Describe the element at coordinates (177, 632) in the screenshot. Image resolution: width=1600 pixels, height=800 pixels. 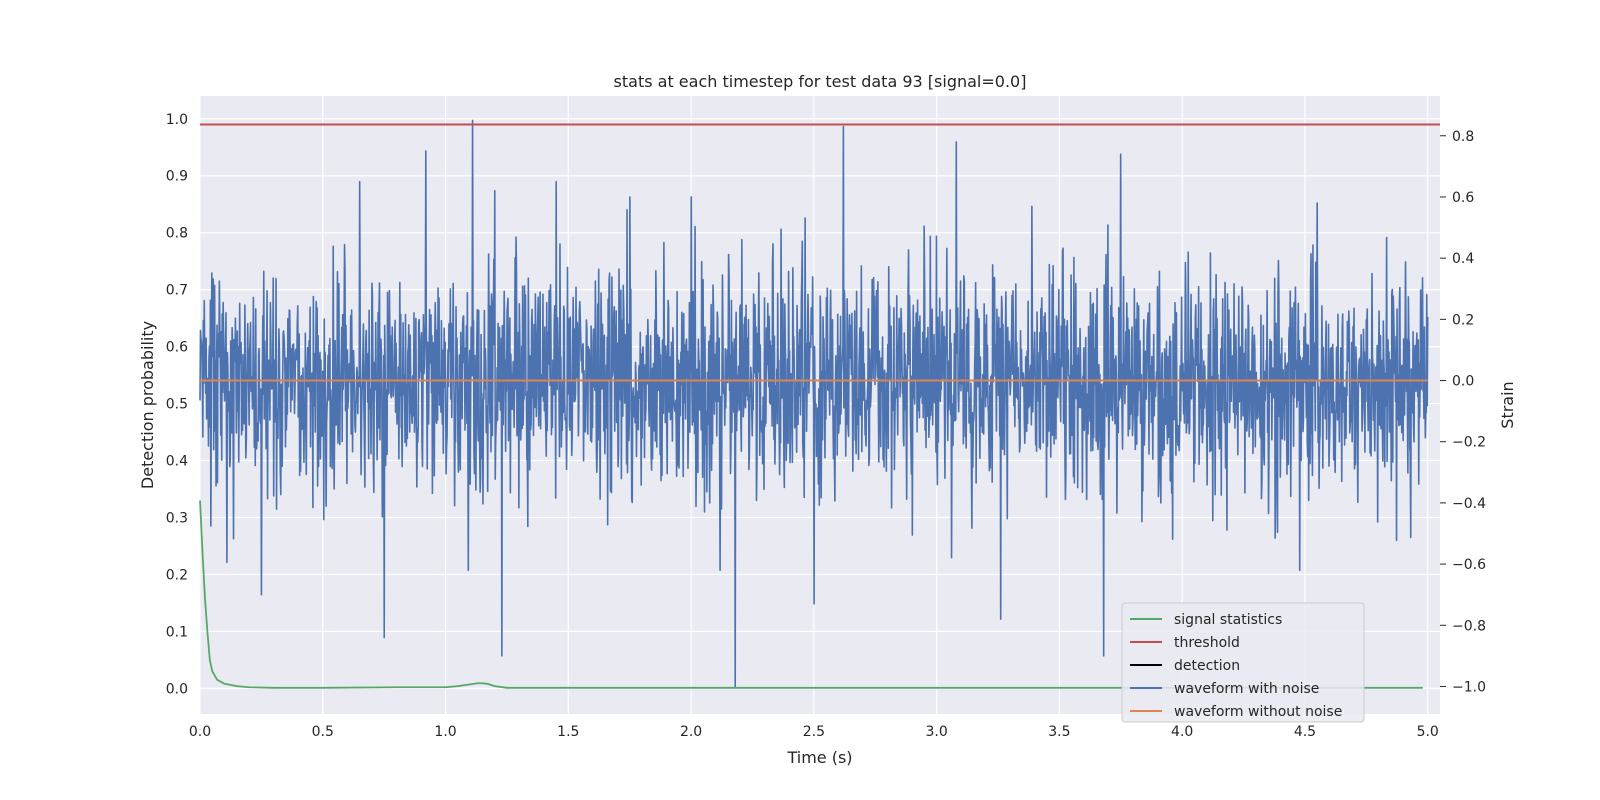
I see `y-tick-label: 0.1` at that location.